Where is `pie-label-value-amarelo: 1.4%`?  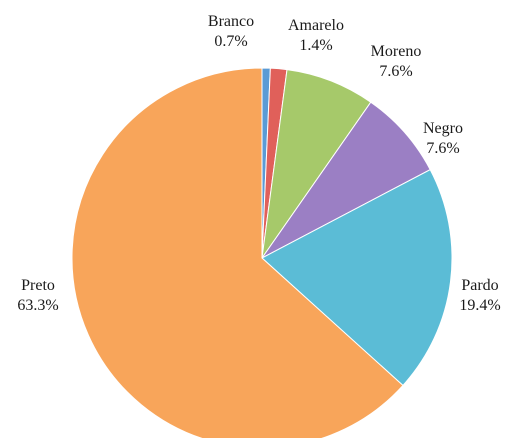 pie-label-value-amarelo: 1.4% is located at coordinates (315, 45).